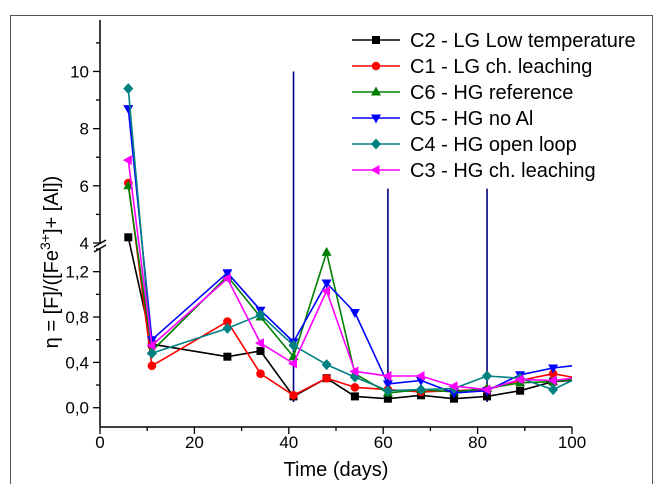 This screenshot has width=657, height=484. Describe the element at coordinates (77, 272) in the screenshot. I see `y-tick-label: 1,2` at that location.